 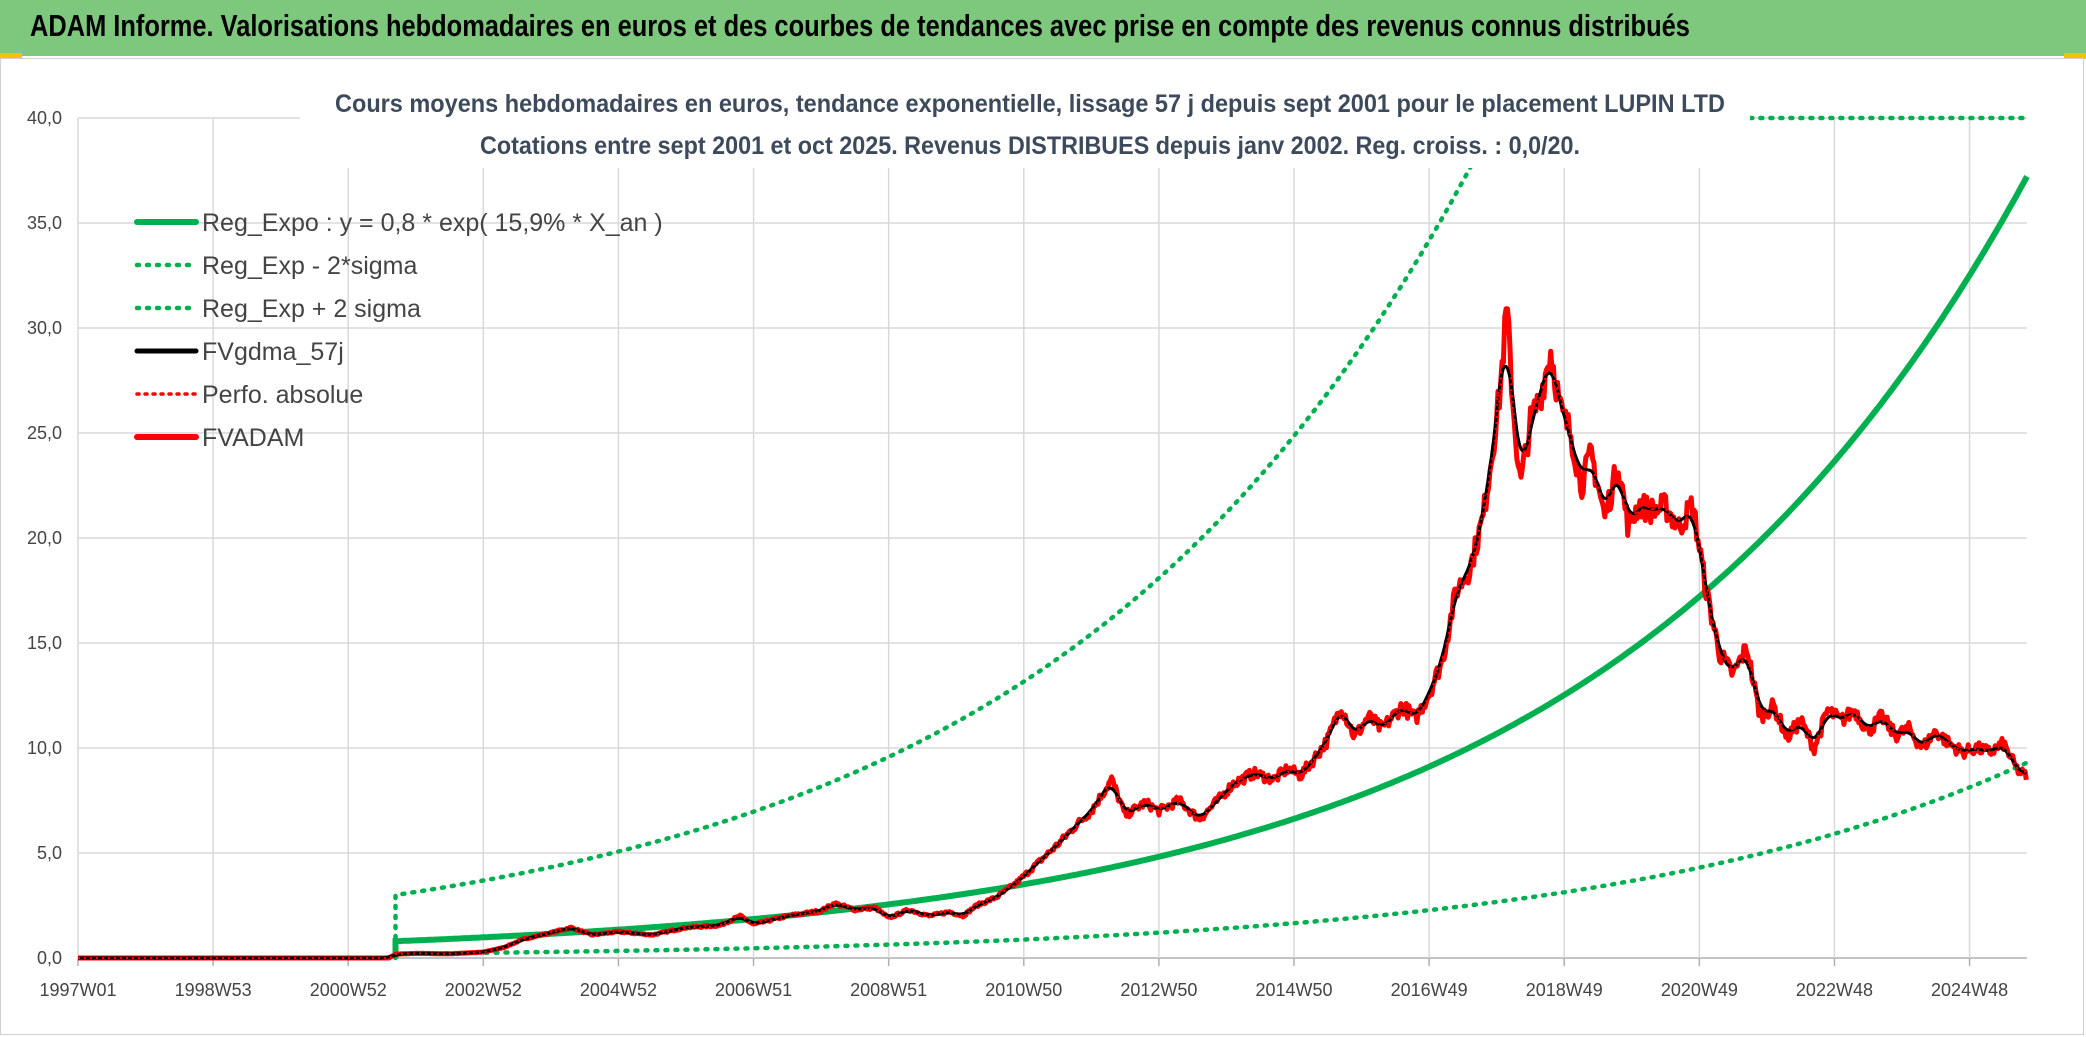 I want to click on y-tick-label: 10,0, so click(x=44, y=748).